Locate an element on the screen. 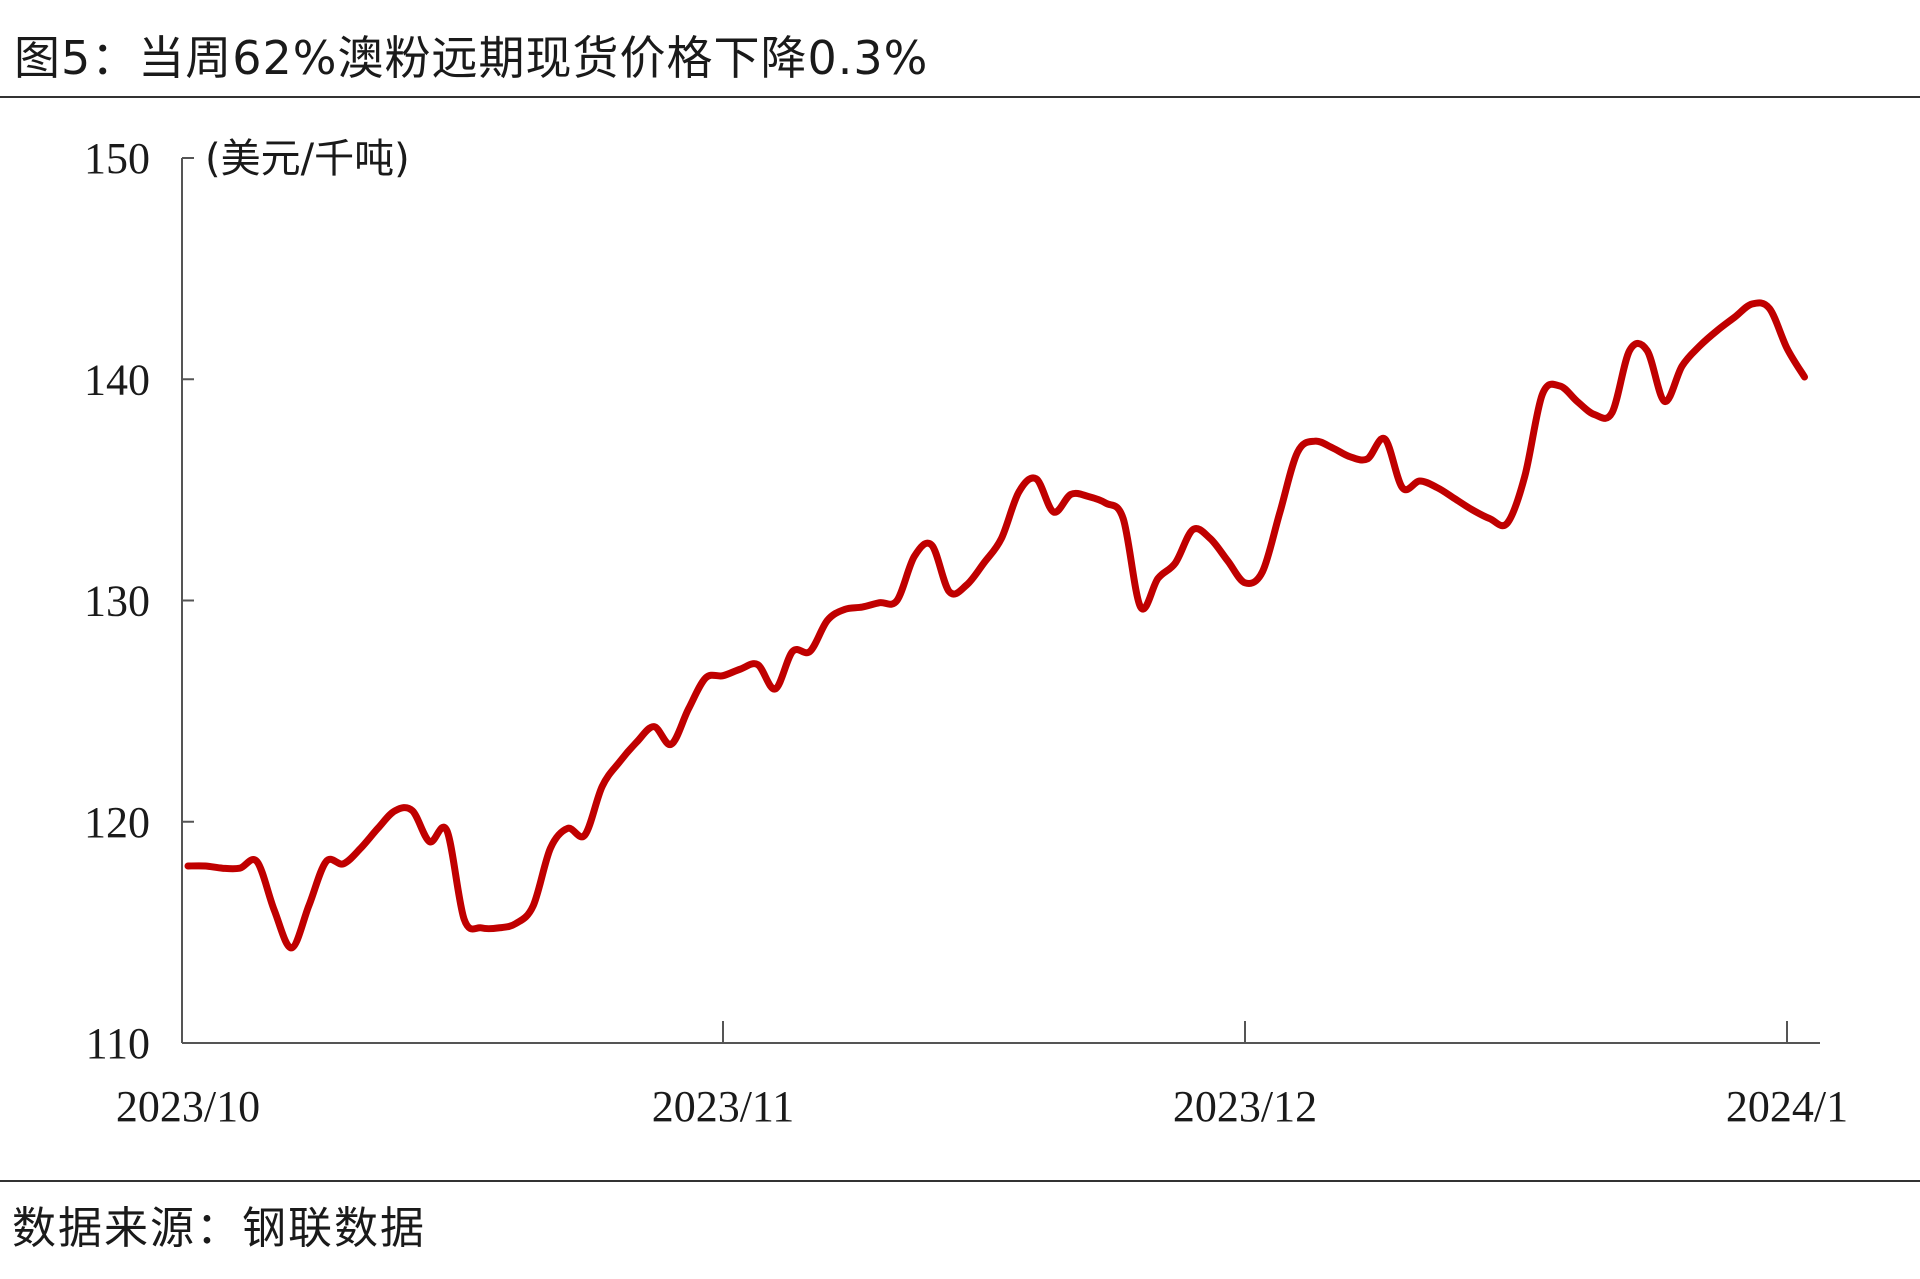 The height and width of the screenshot is (1279, 1920). y-unit-label: (美元/千吨) is located at coordinates (307, 159).